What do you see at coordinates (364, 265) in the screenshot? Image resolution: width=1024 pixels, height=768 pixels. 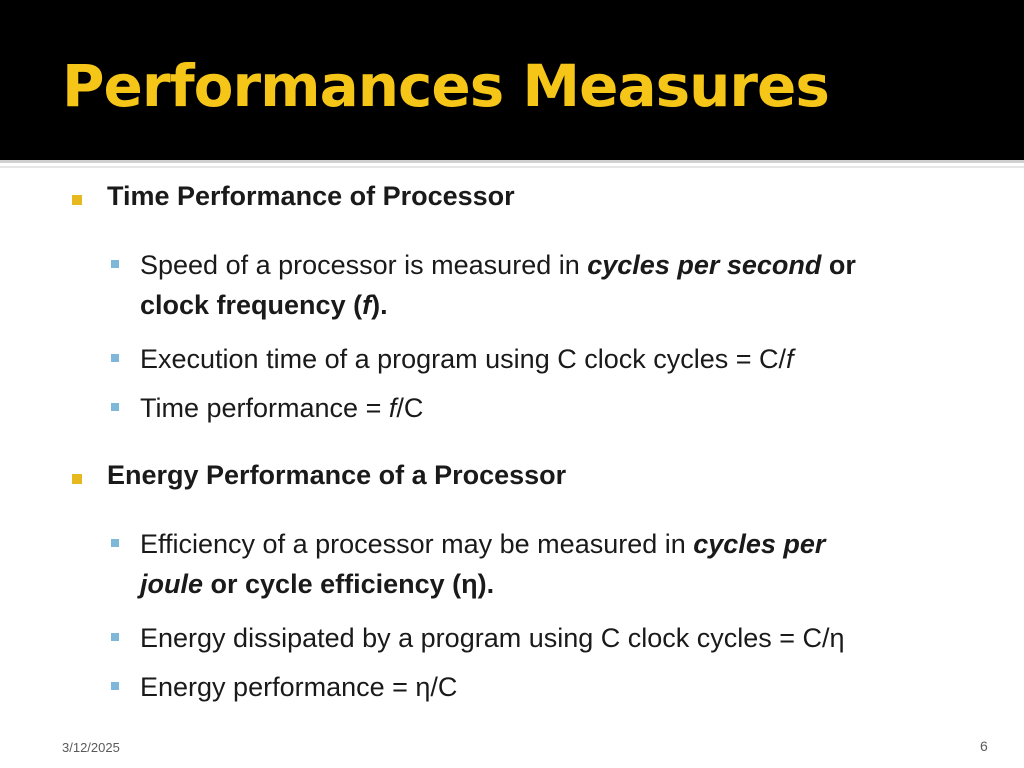 I see `text-run: Speed of a processor is measured in` at bounding box center [364, 265].